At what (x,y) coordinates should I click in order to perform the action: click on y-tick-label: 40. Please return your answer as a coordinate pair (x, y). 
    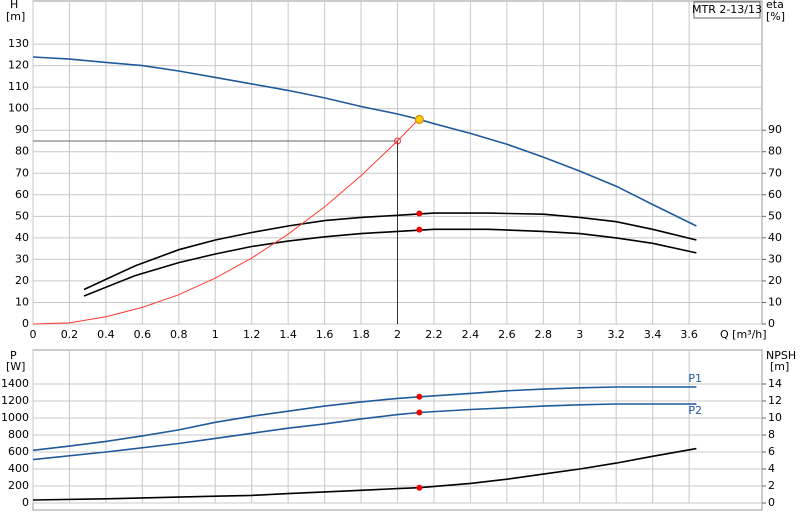
    Looking at the image, I should click on (22, 237).